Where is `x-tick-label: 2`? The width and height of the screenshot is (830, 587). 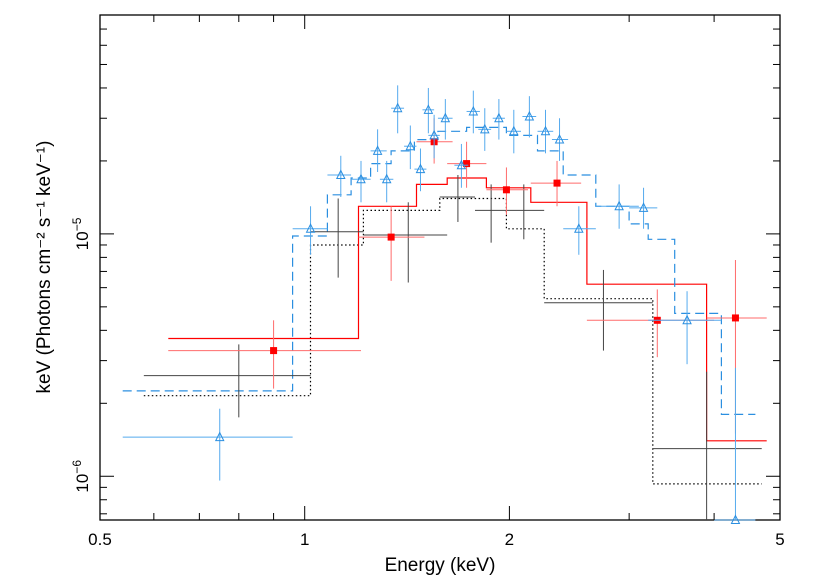 x-tick-label: 2 is located at coordinates (509, 539).